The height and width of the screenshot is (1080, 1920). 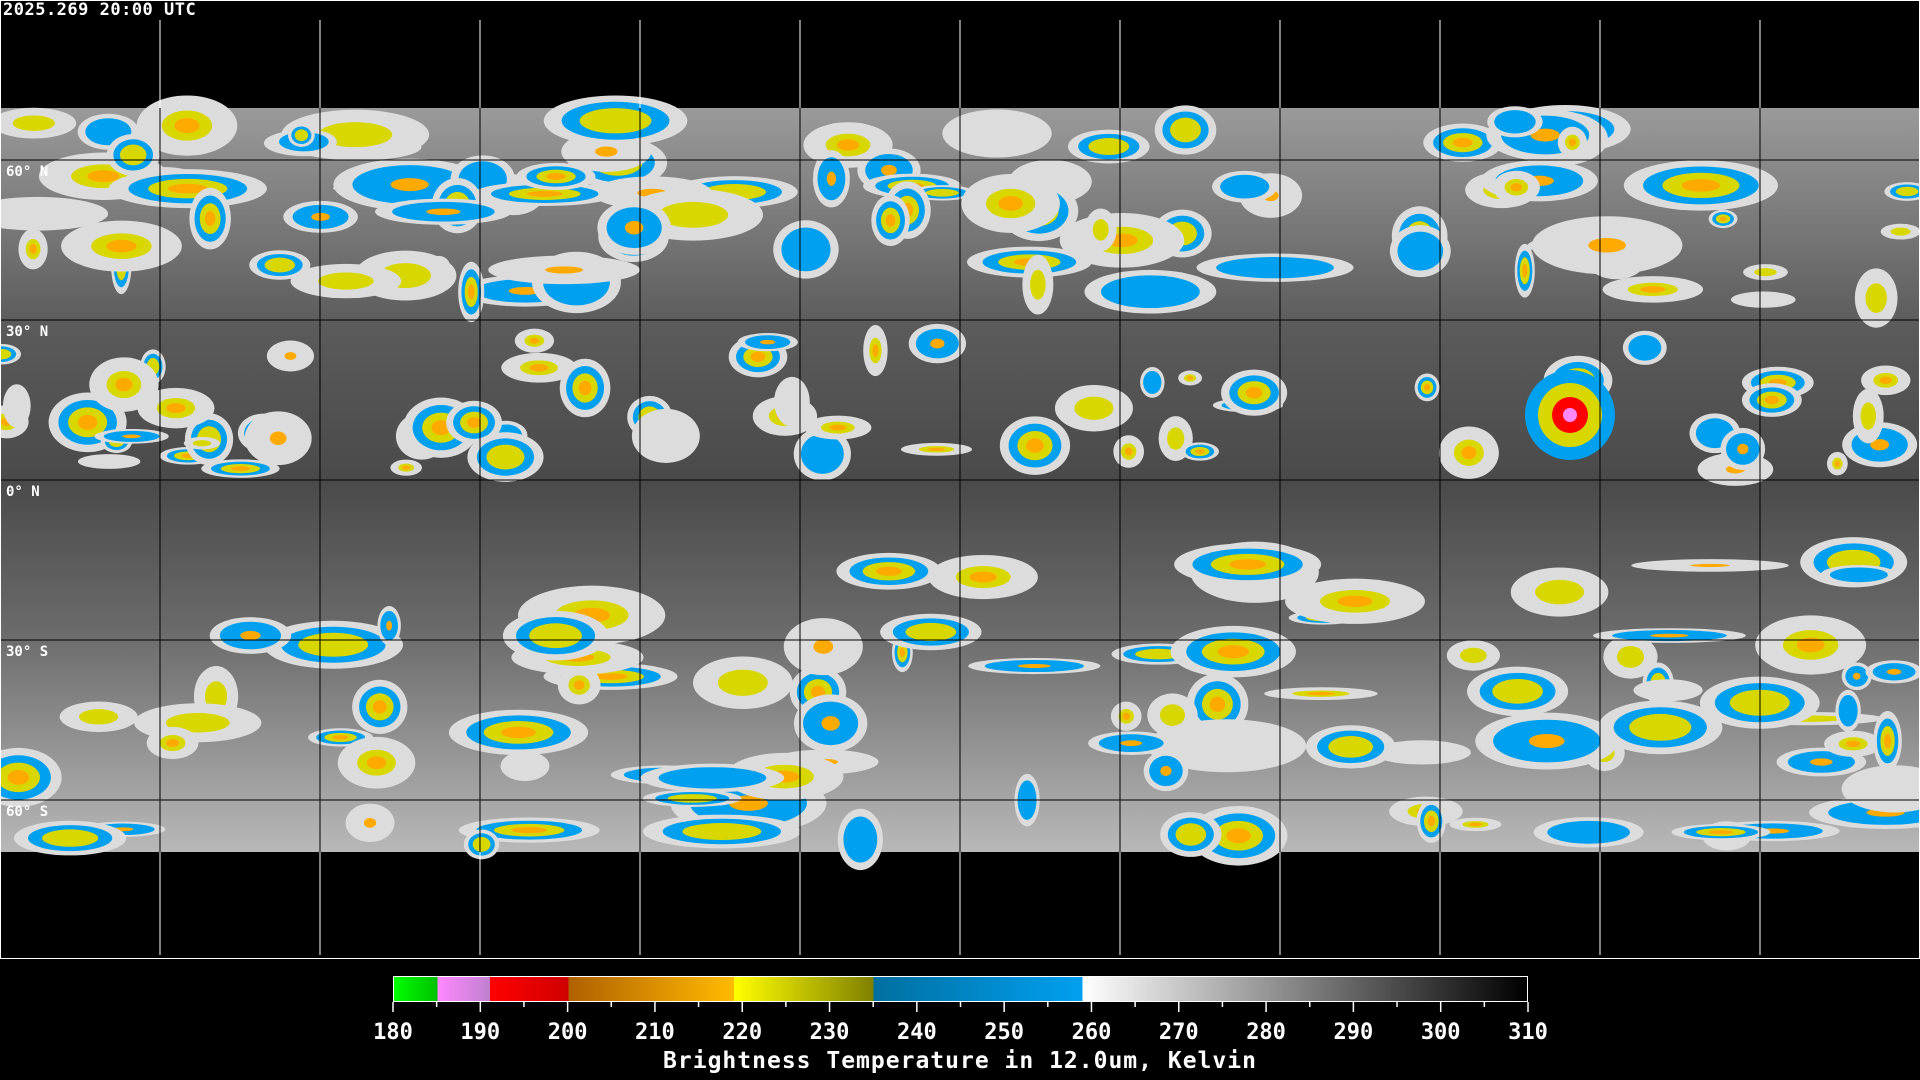 What do you see at coordinates (960, 1061) in the screenshot?
I see `colorbar-title: Brightness Temperature in 12.0um, Kelvin` at bounding box center [960, 1061].